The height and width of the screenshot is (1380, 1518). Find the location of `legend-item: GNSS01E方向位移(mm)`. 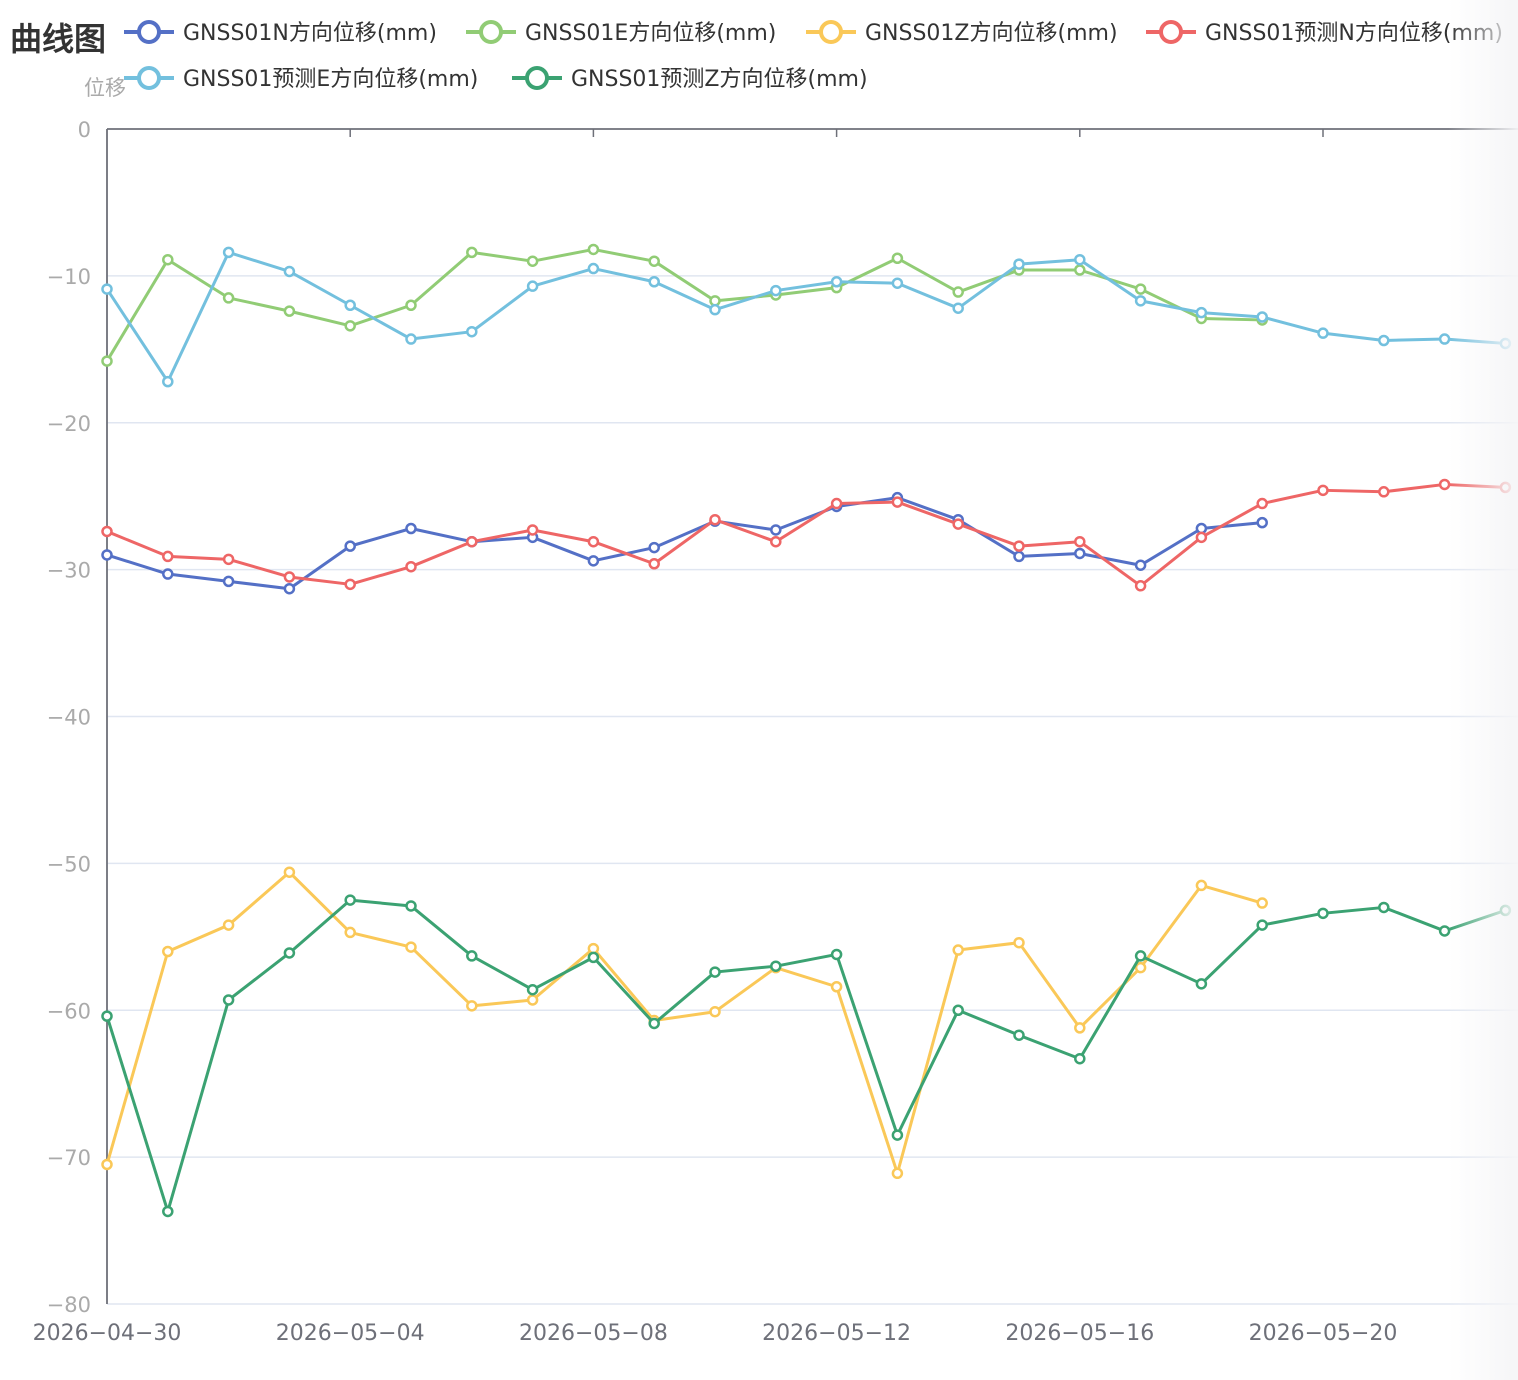

legend-item: GNSS01E方向位移(mm) is located at coordinates (621, 33).